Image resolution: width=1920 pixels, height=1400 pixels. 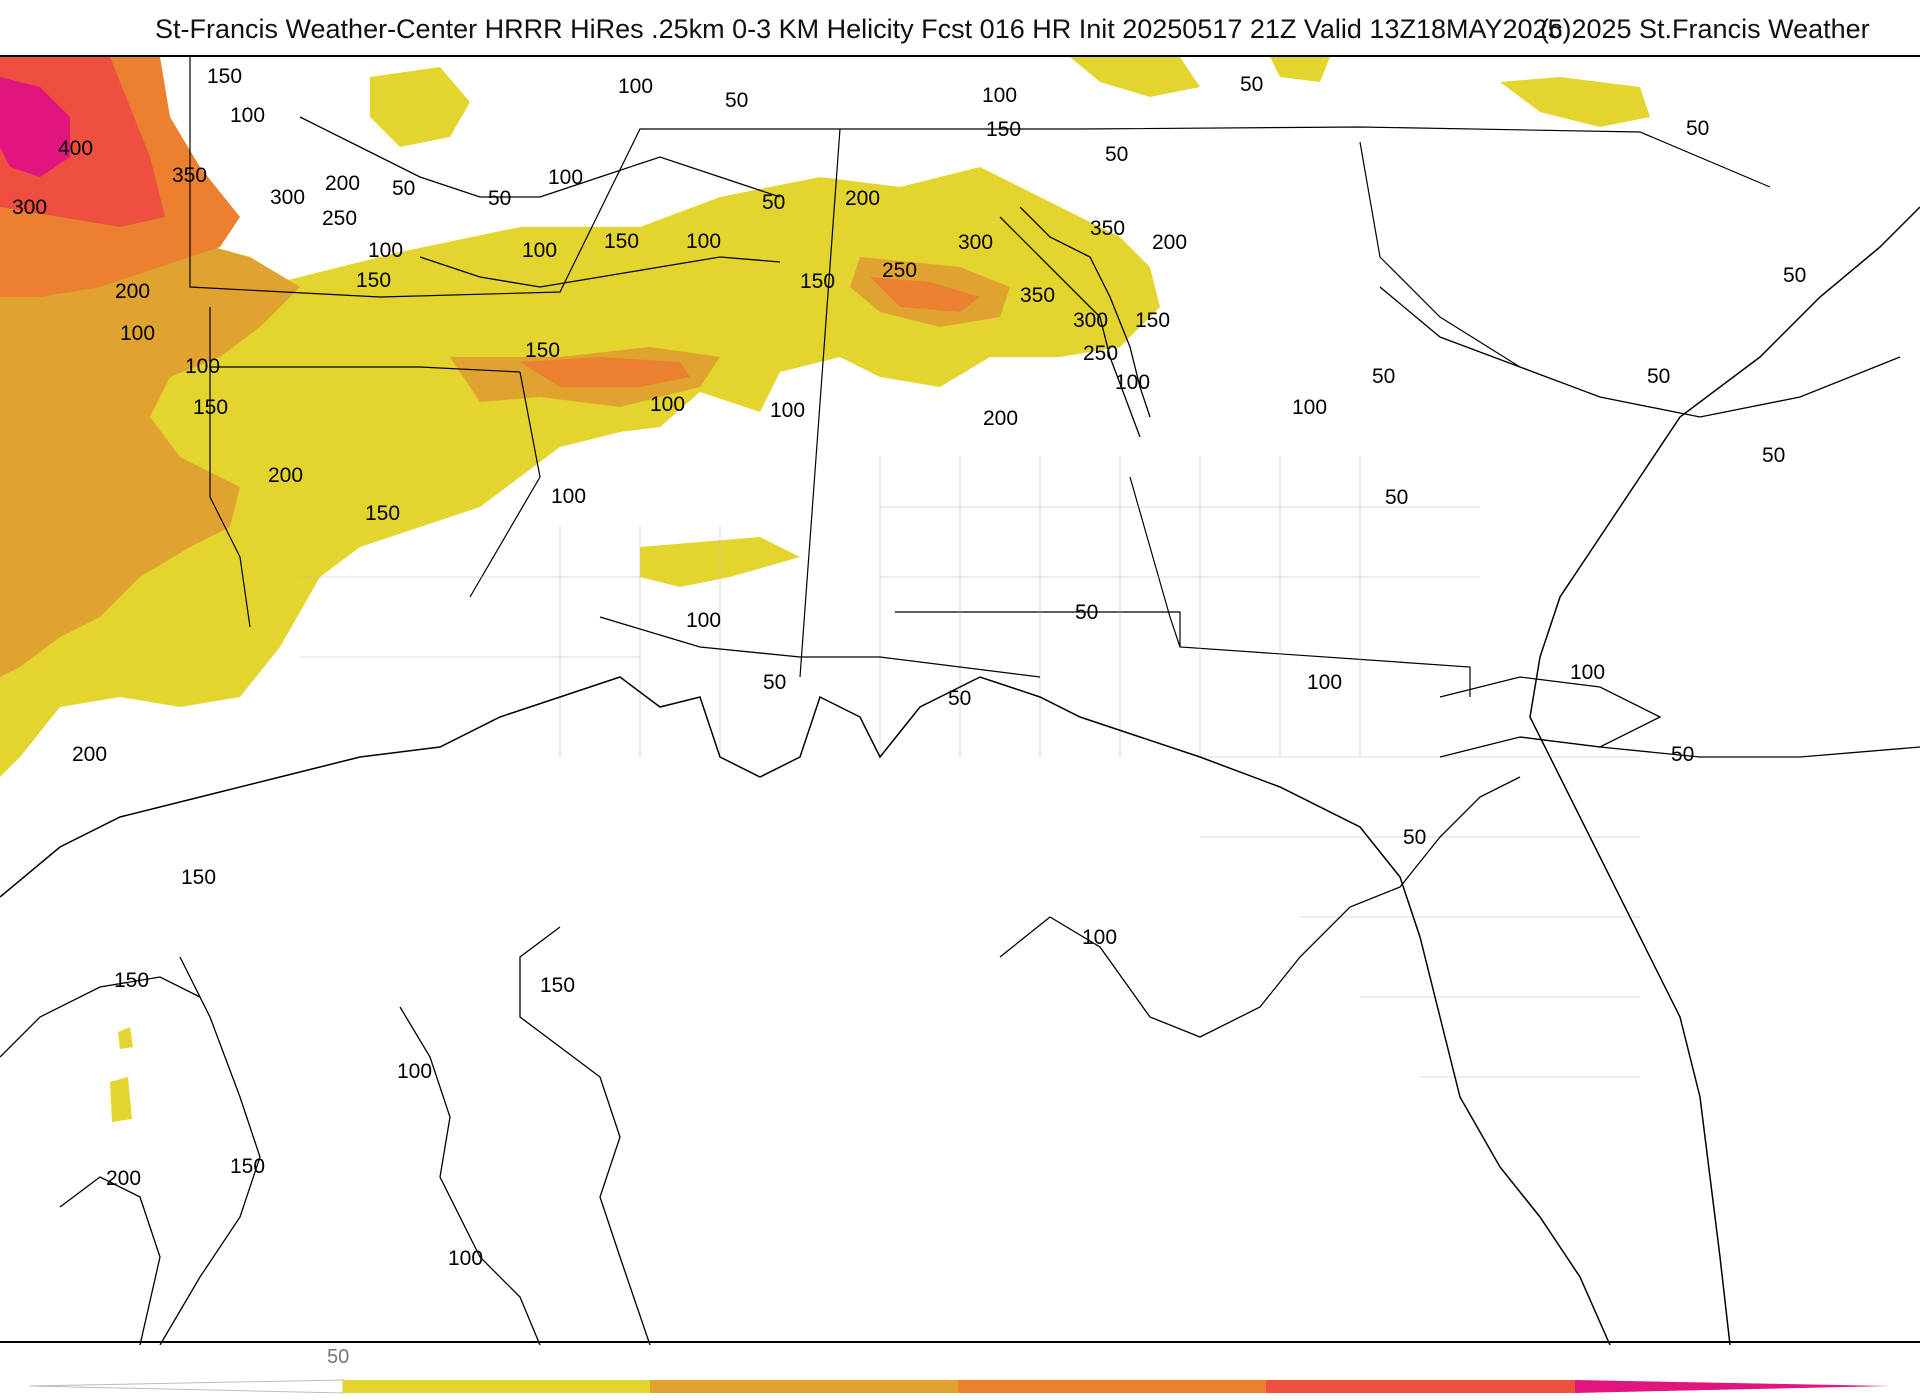 What do you see at coordinates (35, 127) in the screenshot?
I see `shade-level-5-nw` at bounding box center [35, 127].